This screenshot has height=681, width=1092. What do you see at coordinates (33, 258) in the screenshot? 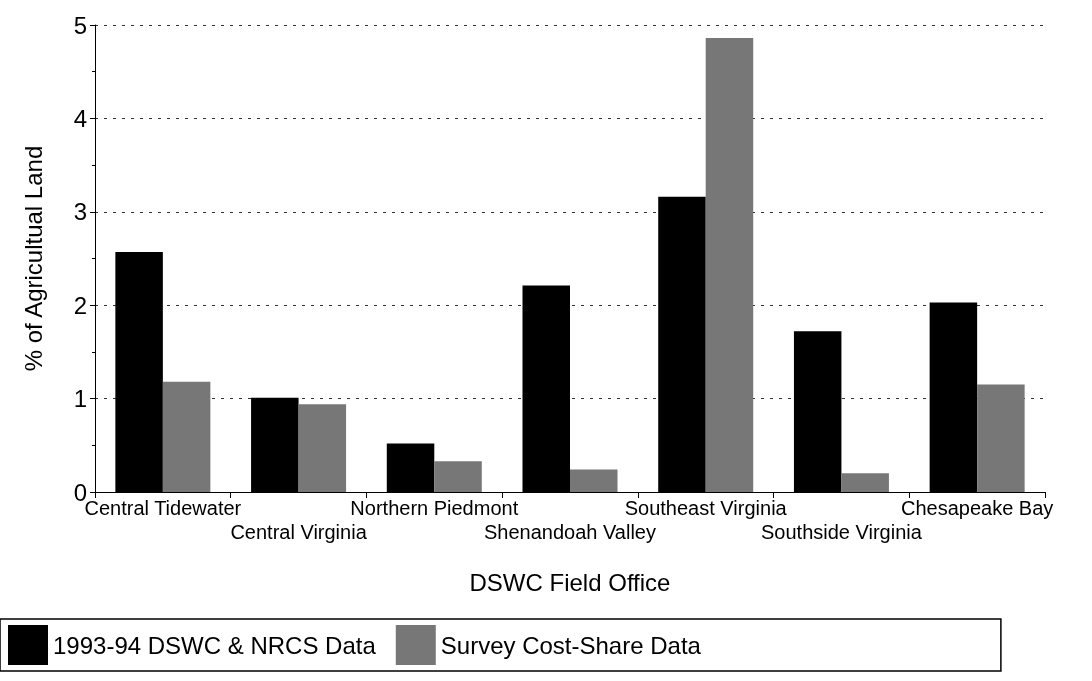
I see `y-axis-title: % of Agricultual Land` at bounding box center [33, 258].